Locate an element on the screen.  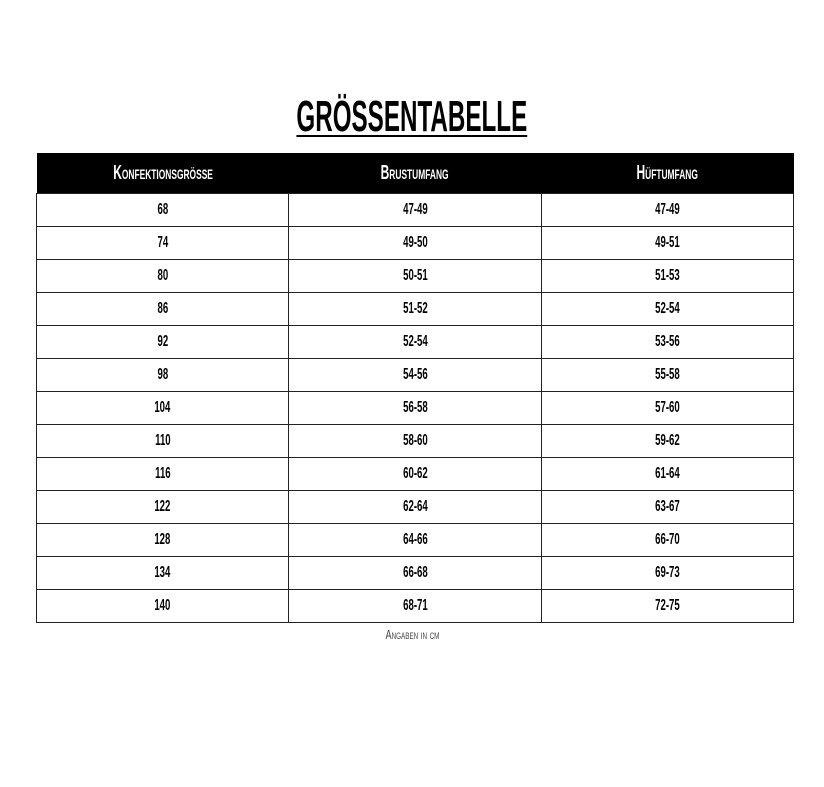
cell-value: 63-67 is located at coordinates (667, 506).